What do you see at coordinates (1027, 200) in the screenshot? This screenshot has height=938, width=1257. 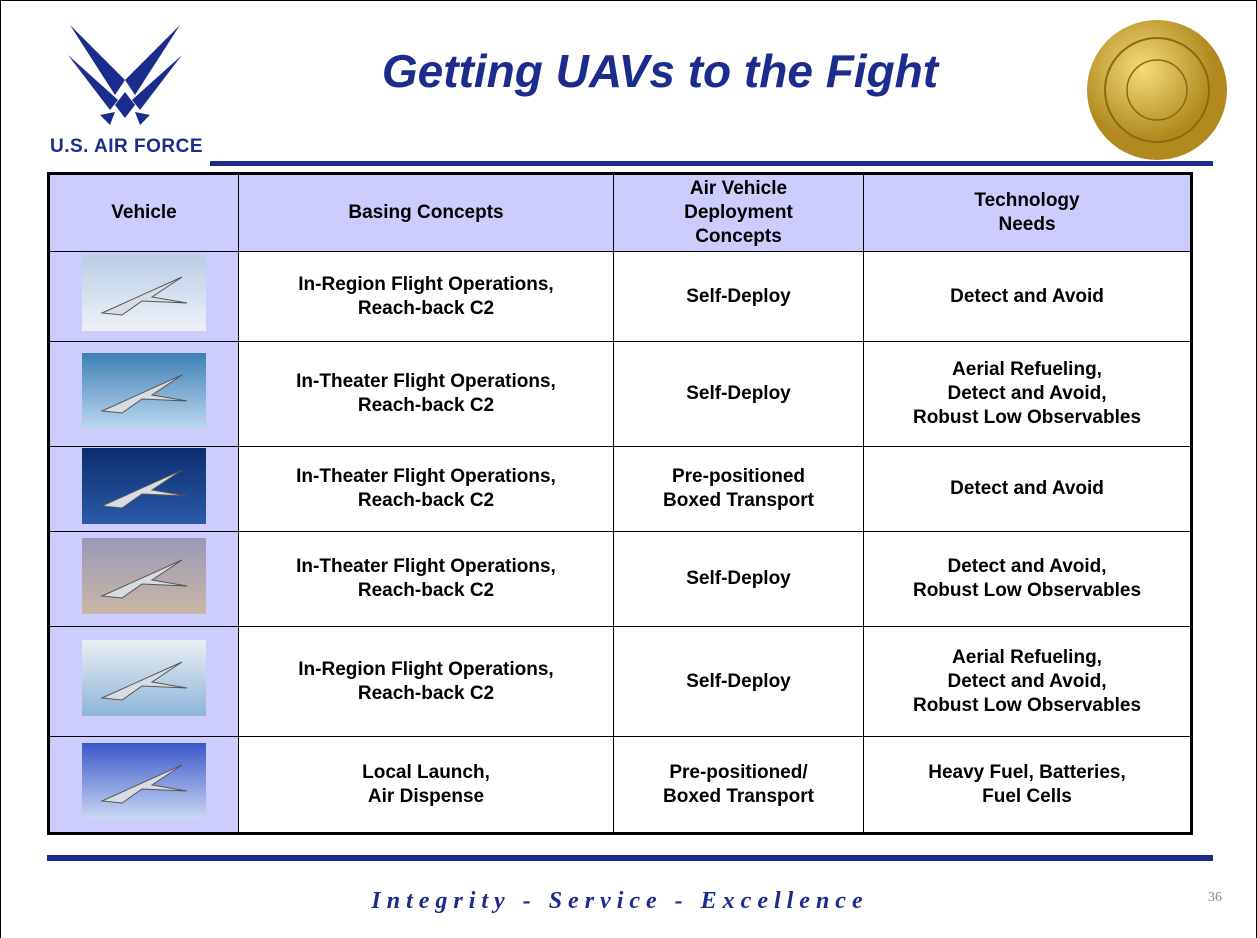 I see `cell-line: Technology` at bounding box center [1027, 200].